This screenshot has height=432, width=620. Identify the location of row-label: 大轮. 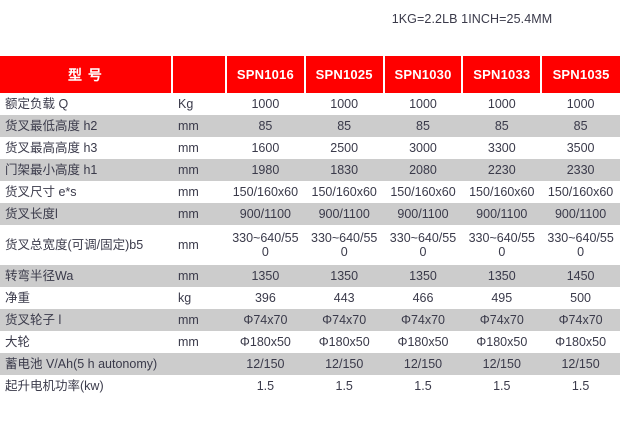
(18, 342).